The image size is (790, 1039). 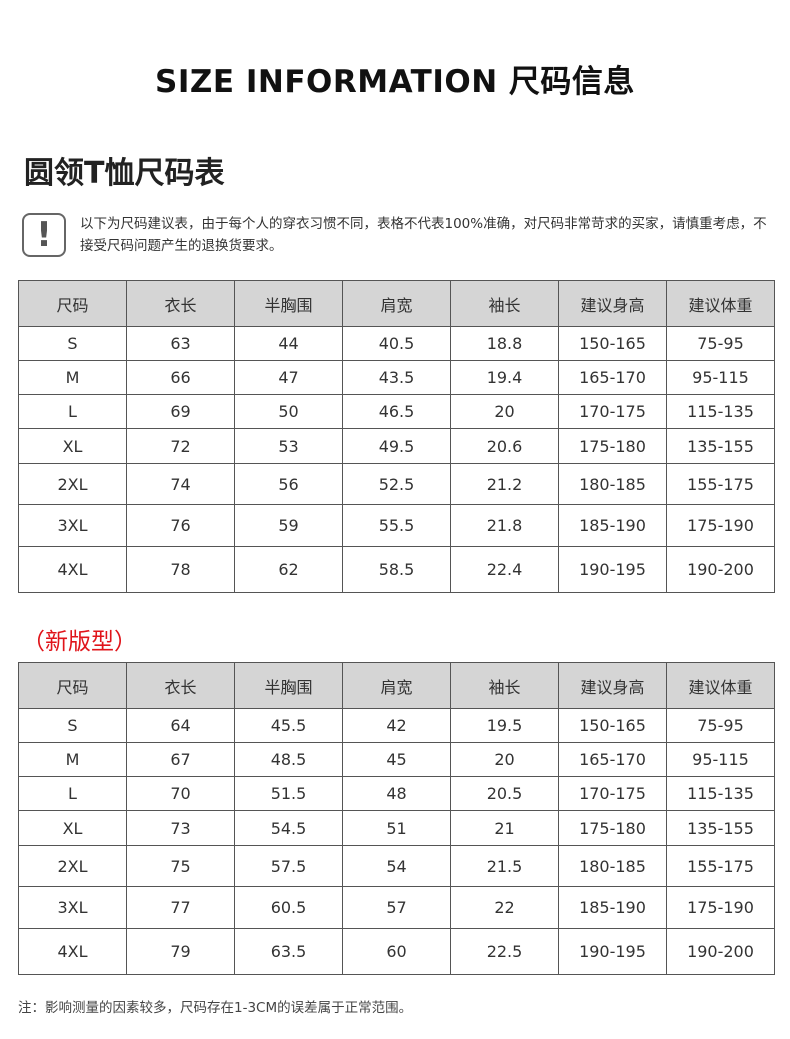 What do you see at coordinates (504, 446) in the screenshot?
I see `table-cell: 20.6` at bounding box center [504, 446].